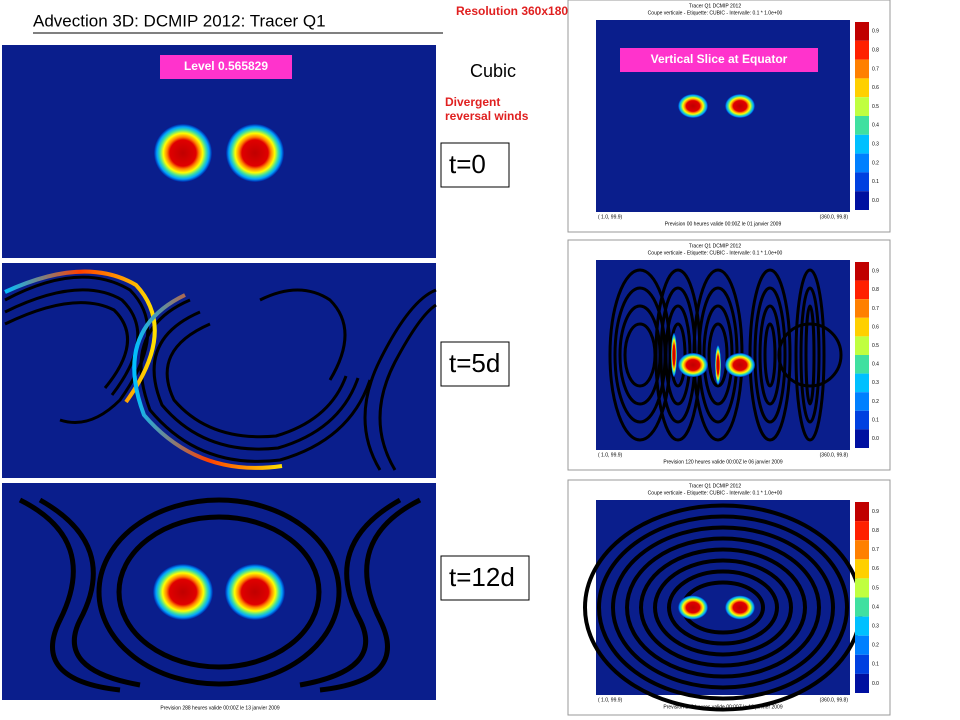 This screenshot has width=960, height=720. What do you see at coordinates (179, 20) in the screenshot?
I see `title: Advection 3D: DCMIP 2012: Tracer Q1` at bounding box center [179, 20].